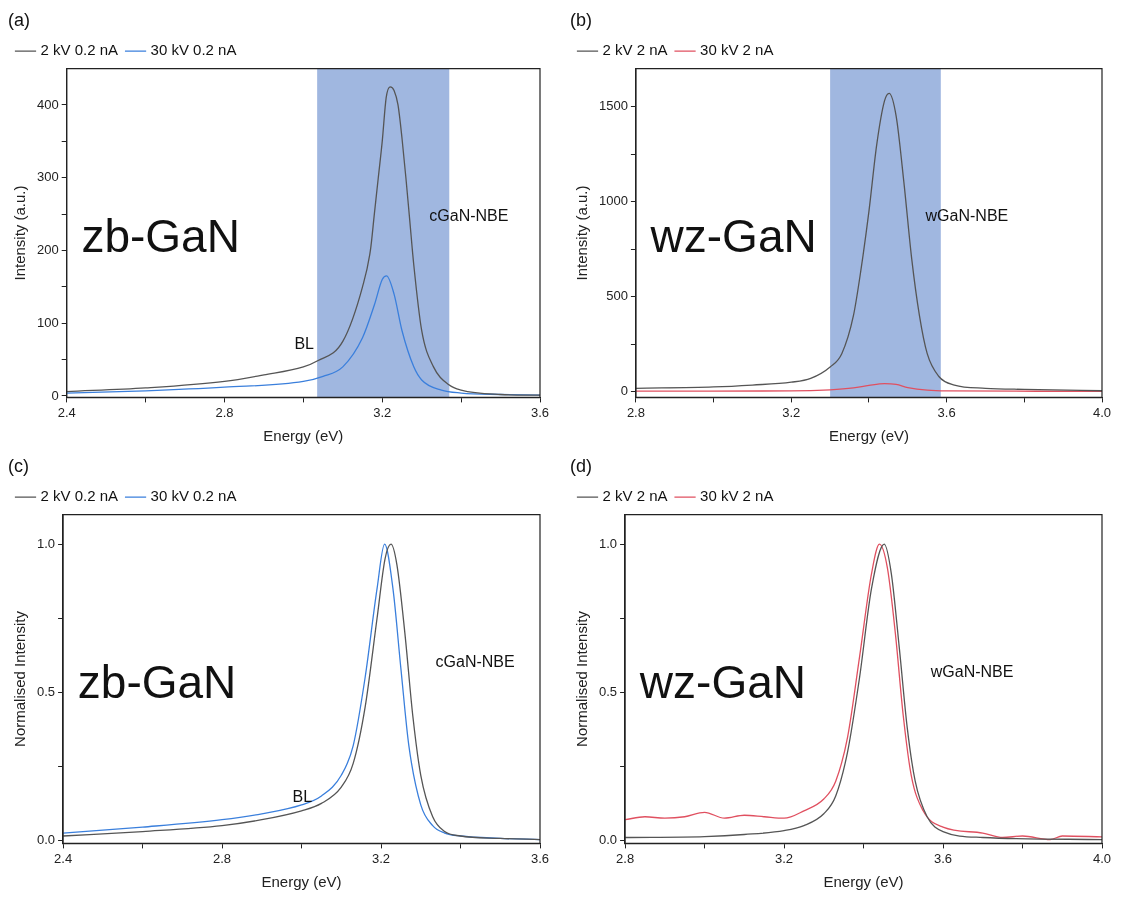 The width and height of the screenshot is (1124, 907). I want to click on y-tick-label: 1000, so click(613, 201).